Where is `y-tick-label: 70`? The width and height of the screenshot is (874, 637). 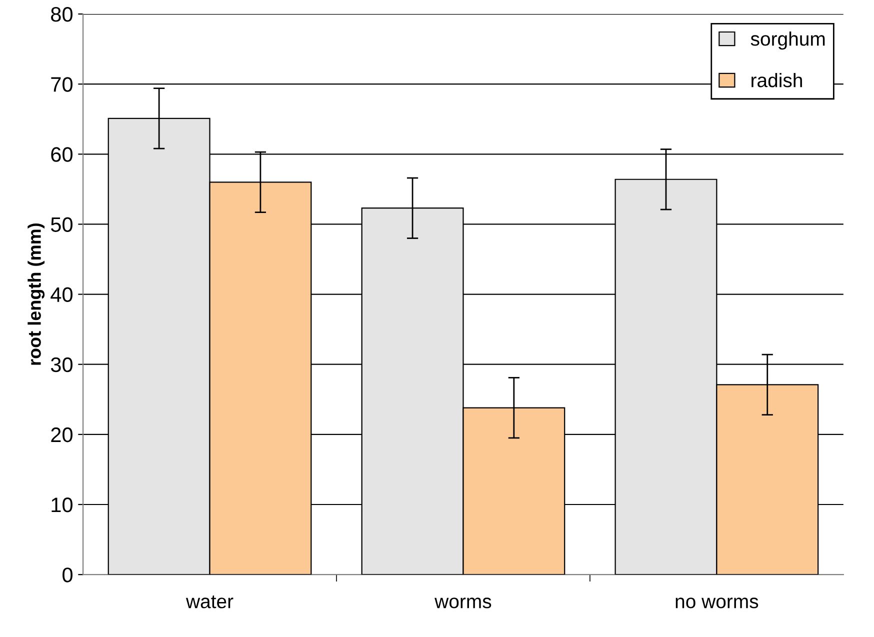 y-tick-label: 70 is located at coordinates (61, 84).